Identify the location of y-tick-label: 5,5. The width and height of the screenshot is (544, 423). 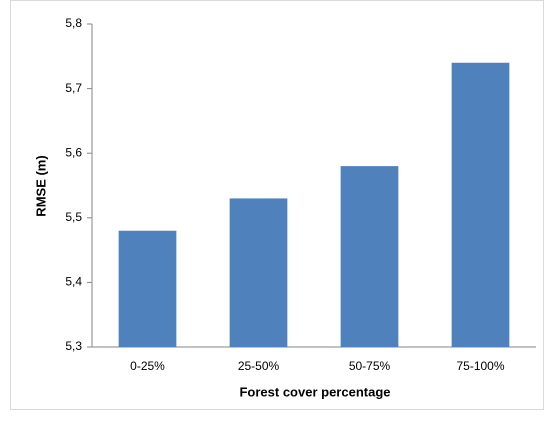
(73, 217).